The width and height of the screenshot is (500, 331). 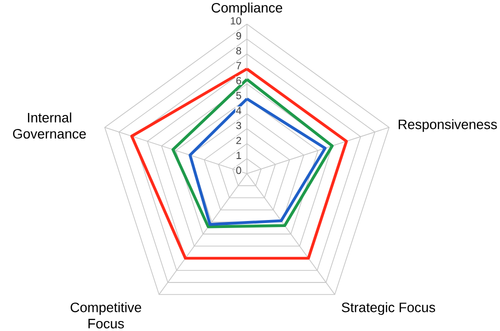 I want to click on y-tick-label: 4, so click(x=239, y=110).